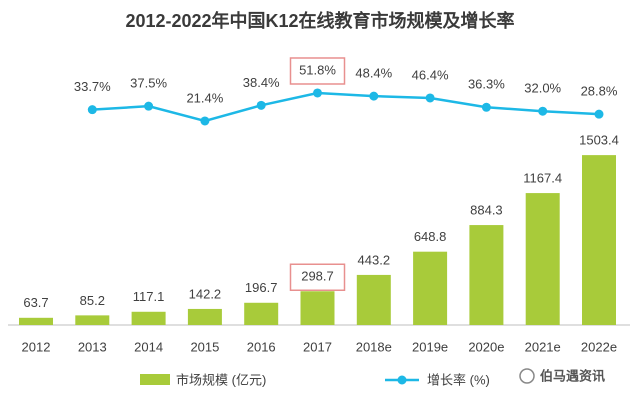  What do you see at coordinates (572, 375) in the screenshot?
I see `watermark-text: 伯马遇资讯` at bounding box center [572, 375].